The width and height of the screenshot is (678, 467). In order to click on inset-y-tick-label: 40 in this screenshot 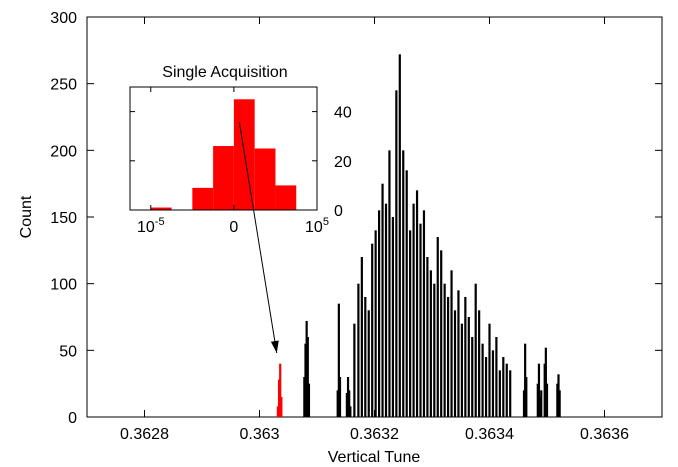, I will do `click(343, 113)`.